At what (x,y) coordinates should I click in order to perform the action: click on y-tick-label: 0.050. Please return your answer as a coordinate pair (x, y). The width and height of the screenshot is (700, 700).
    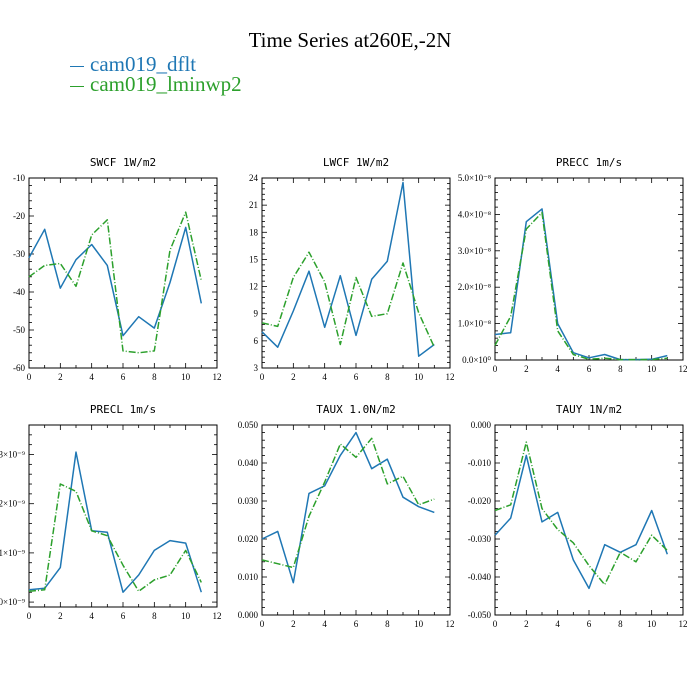
    Looking at the image, I should click on (248, 425).